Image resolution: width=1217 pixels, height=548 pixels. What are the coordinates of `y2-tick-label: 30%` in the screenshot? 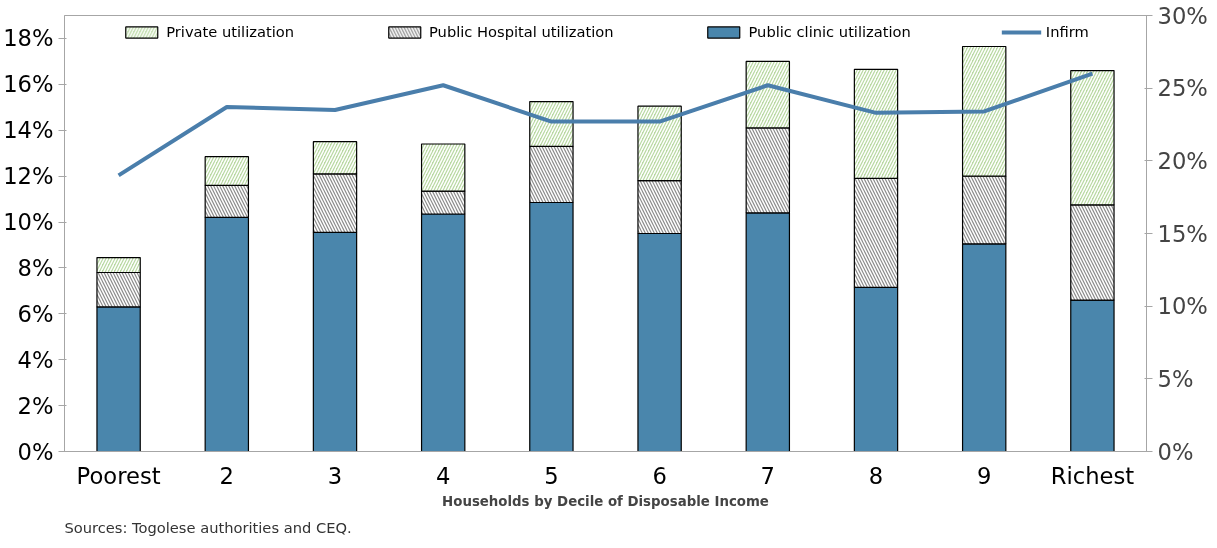 It's located at (1182, 15).